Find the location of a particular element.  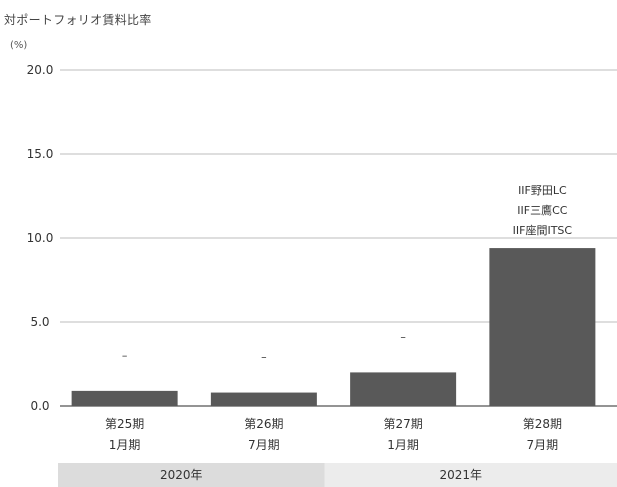

x-tick-label: 第25期 is located at coordinates (124, 424).